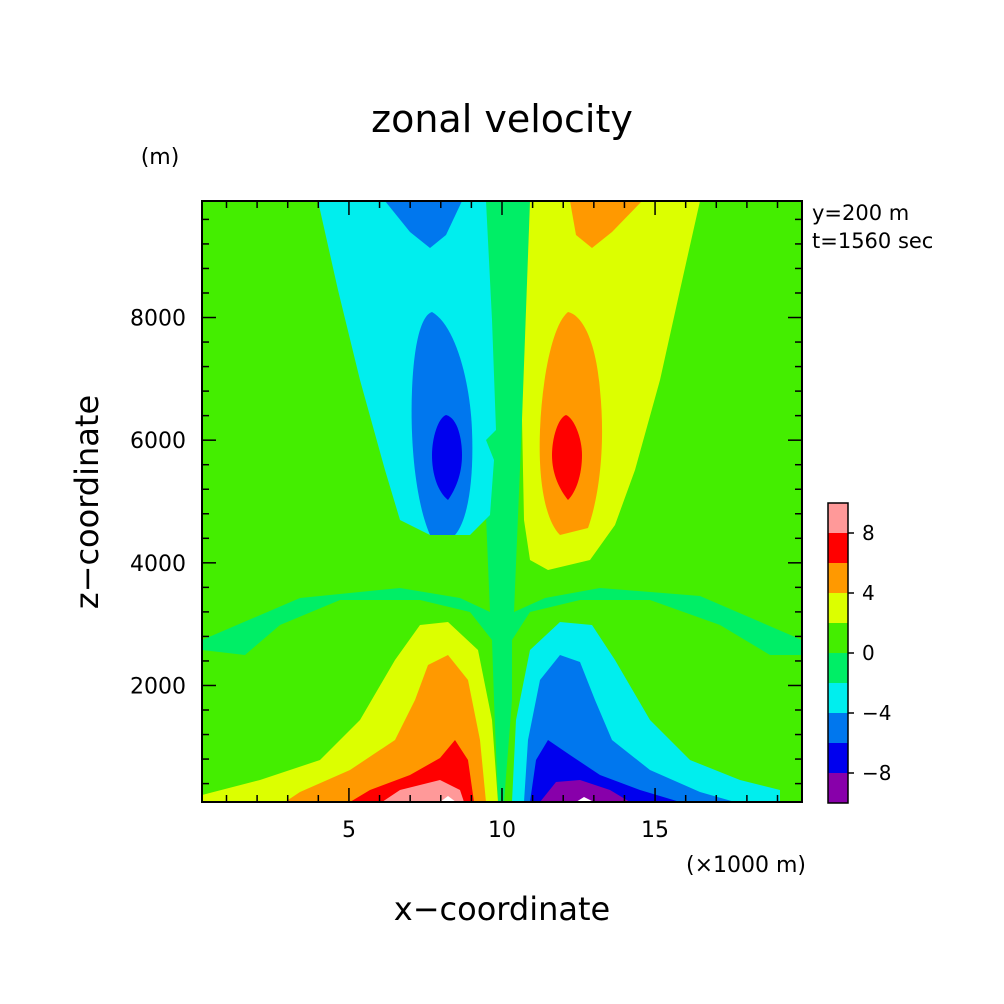 This screenshot has width=1004, height=1004. Describe the element at coordinates (585, 799) in the screenshot. I see `contour-band-low-neg10` at that location.